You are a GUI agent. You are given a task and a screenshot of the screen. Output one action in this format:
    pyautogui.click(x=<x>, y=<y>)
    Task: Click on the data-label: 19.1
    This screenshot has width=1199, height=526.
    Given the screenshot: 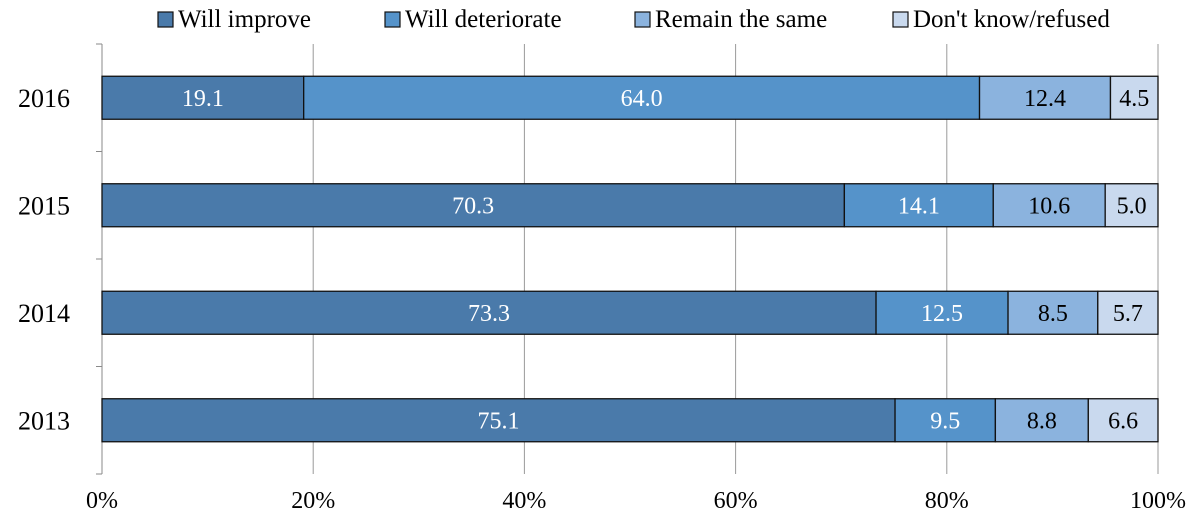 What is the action you would take?
    pyautogui.click(x=203, y=99)
    